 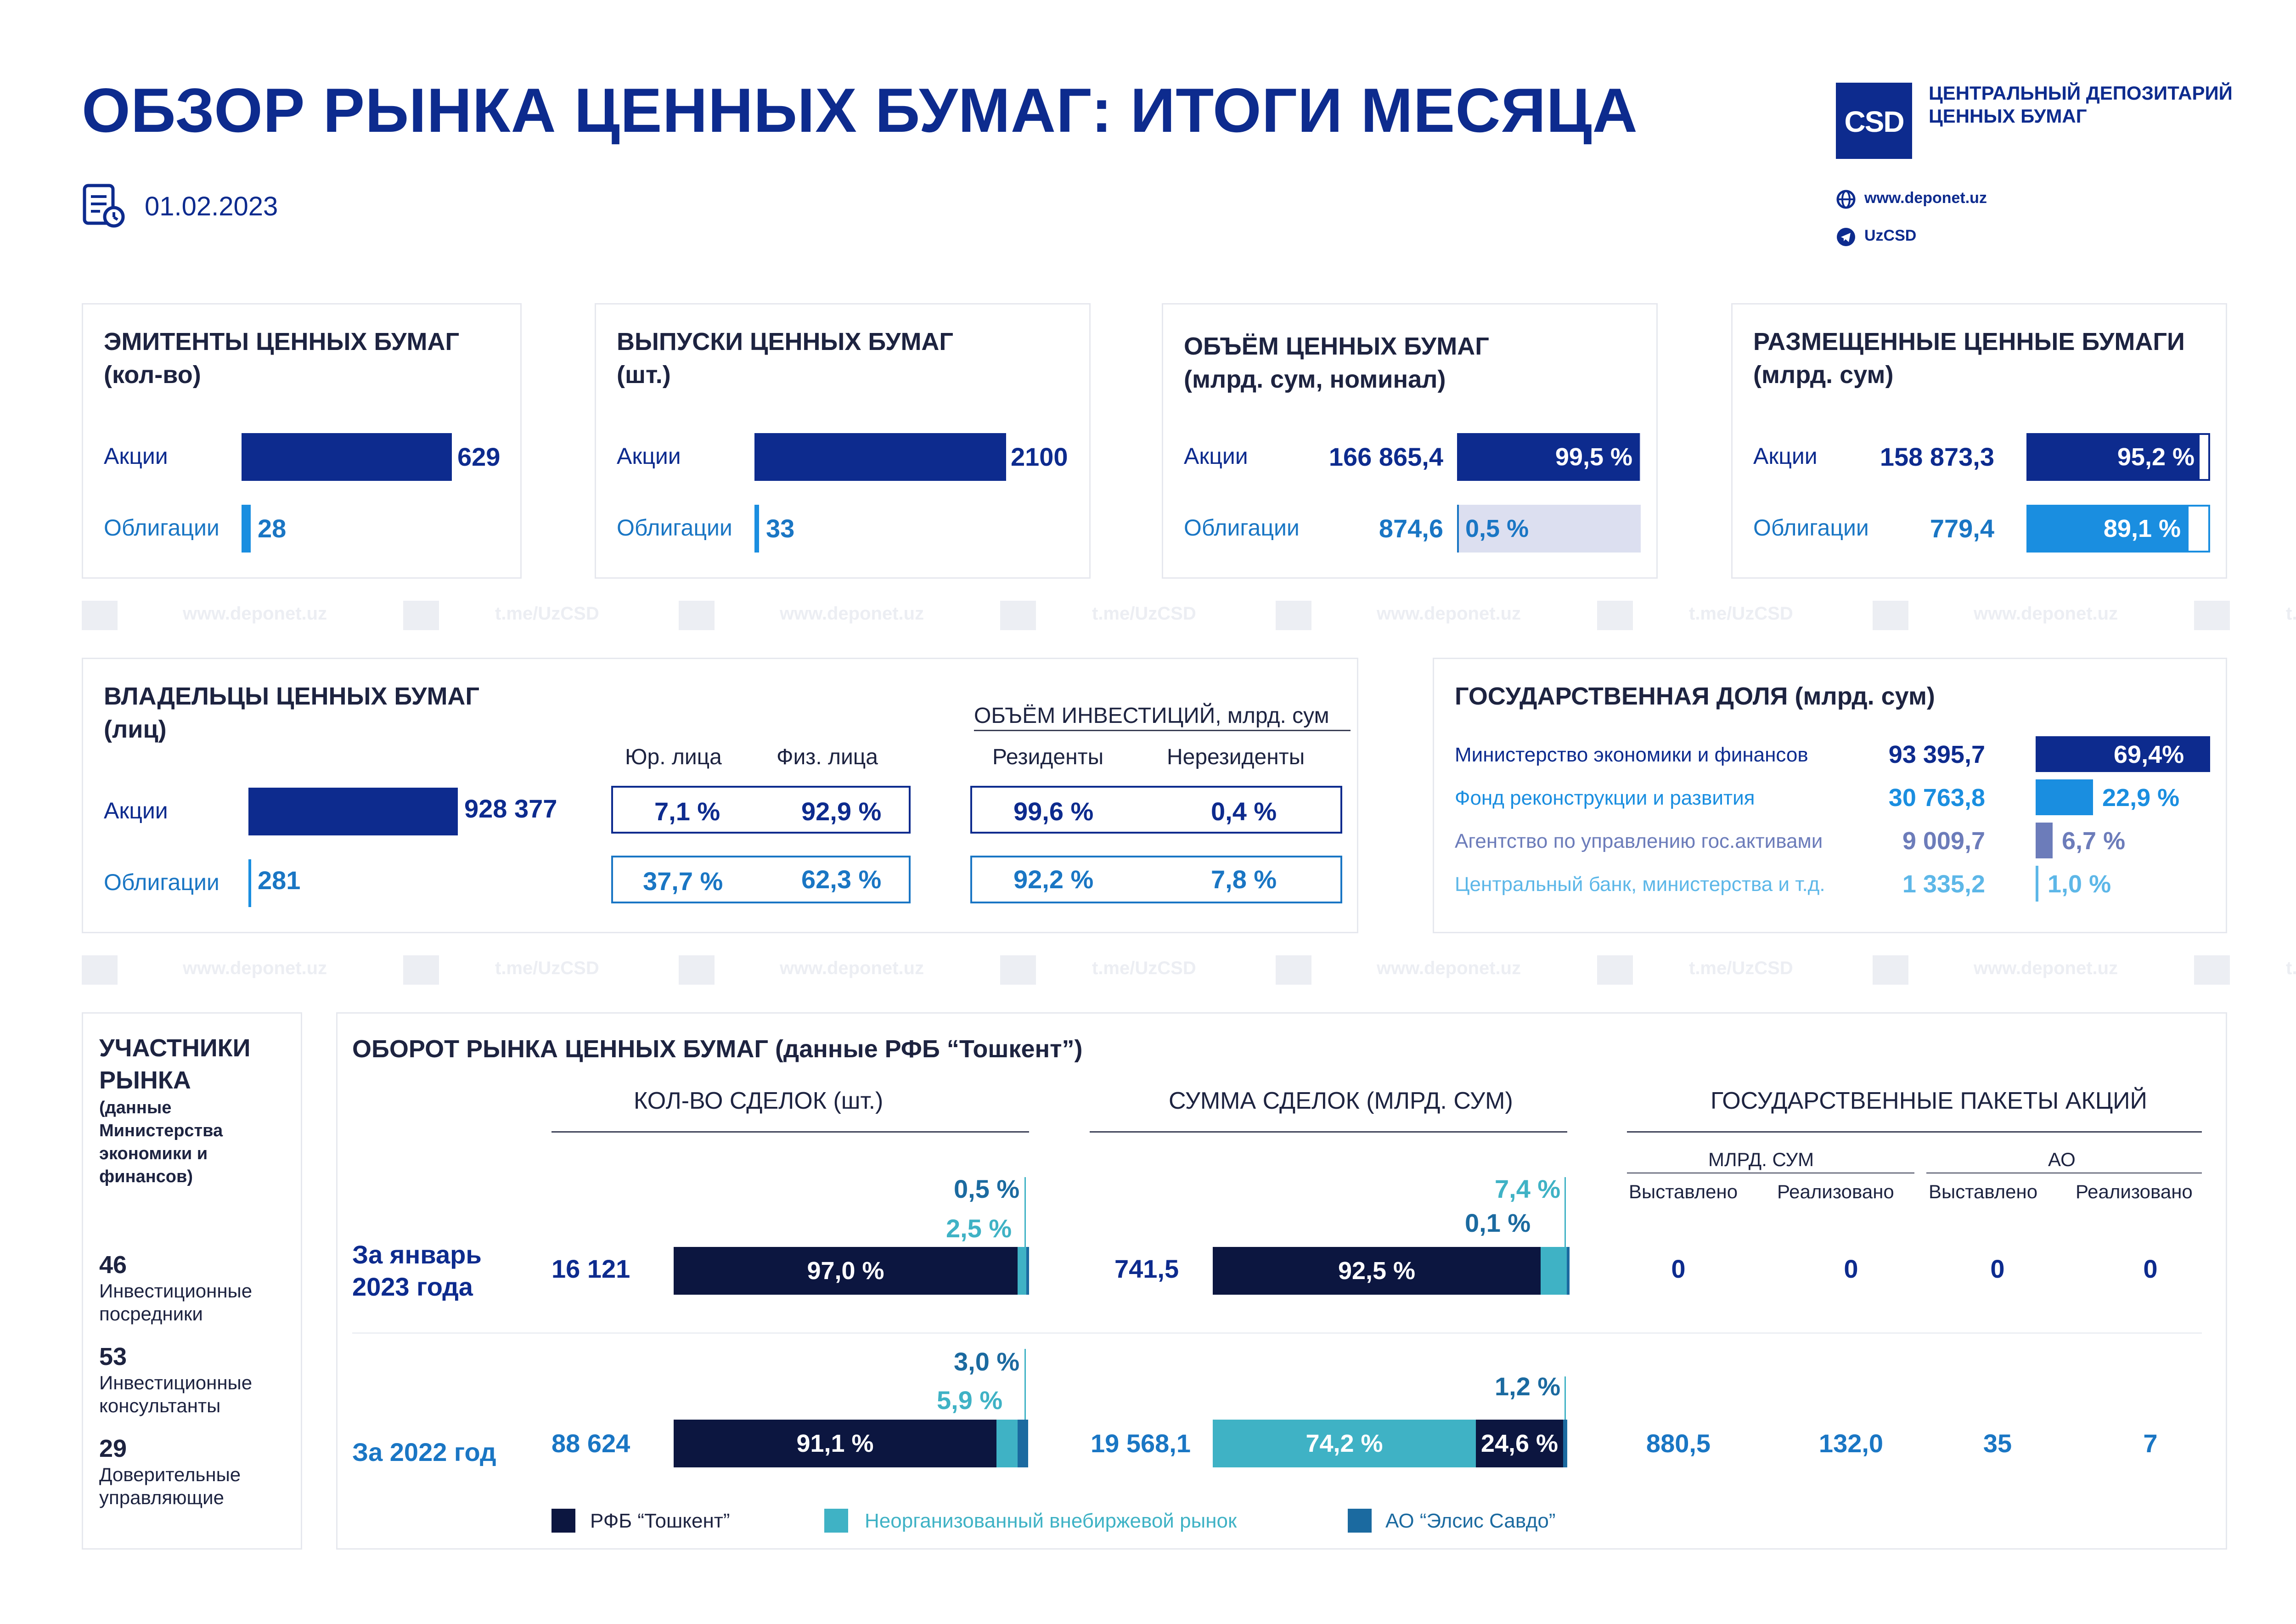 What do you see at coordinates (1823, 375) in the screenshot?
I see `placed-title-line2: (млрд. сум)` at bounding box center [1823, 375].